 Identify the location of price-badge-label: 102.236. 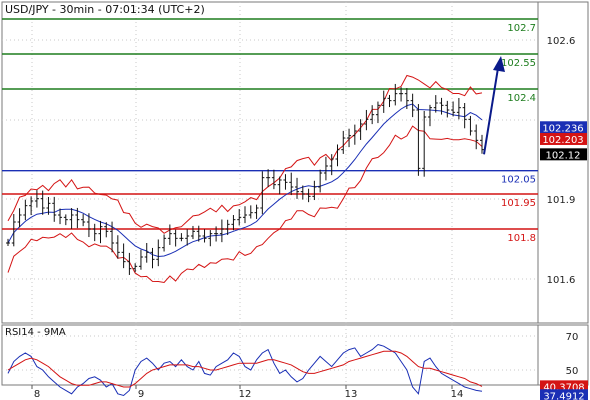
(562, 128).